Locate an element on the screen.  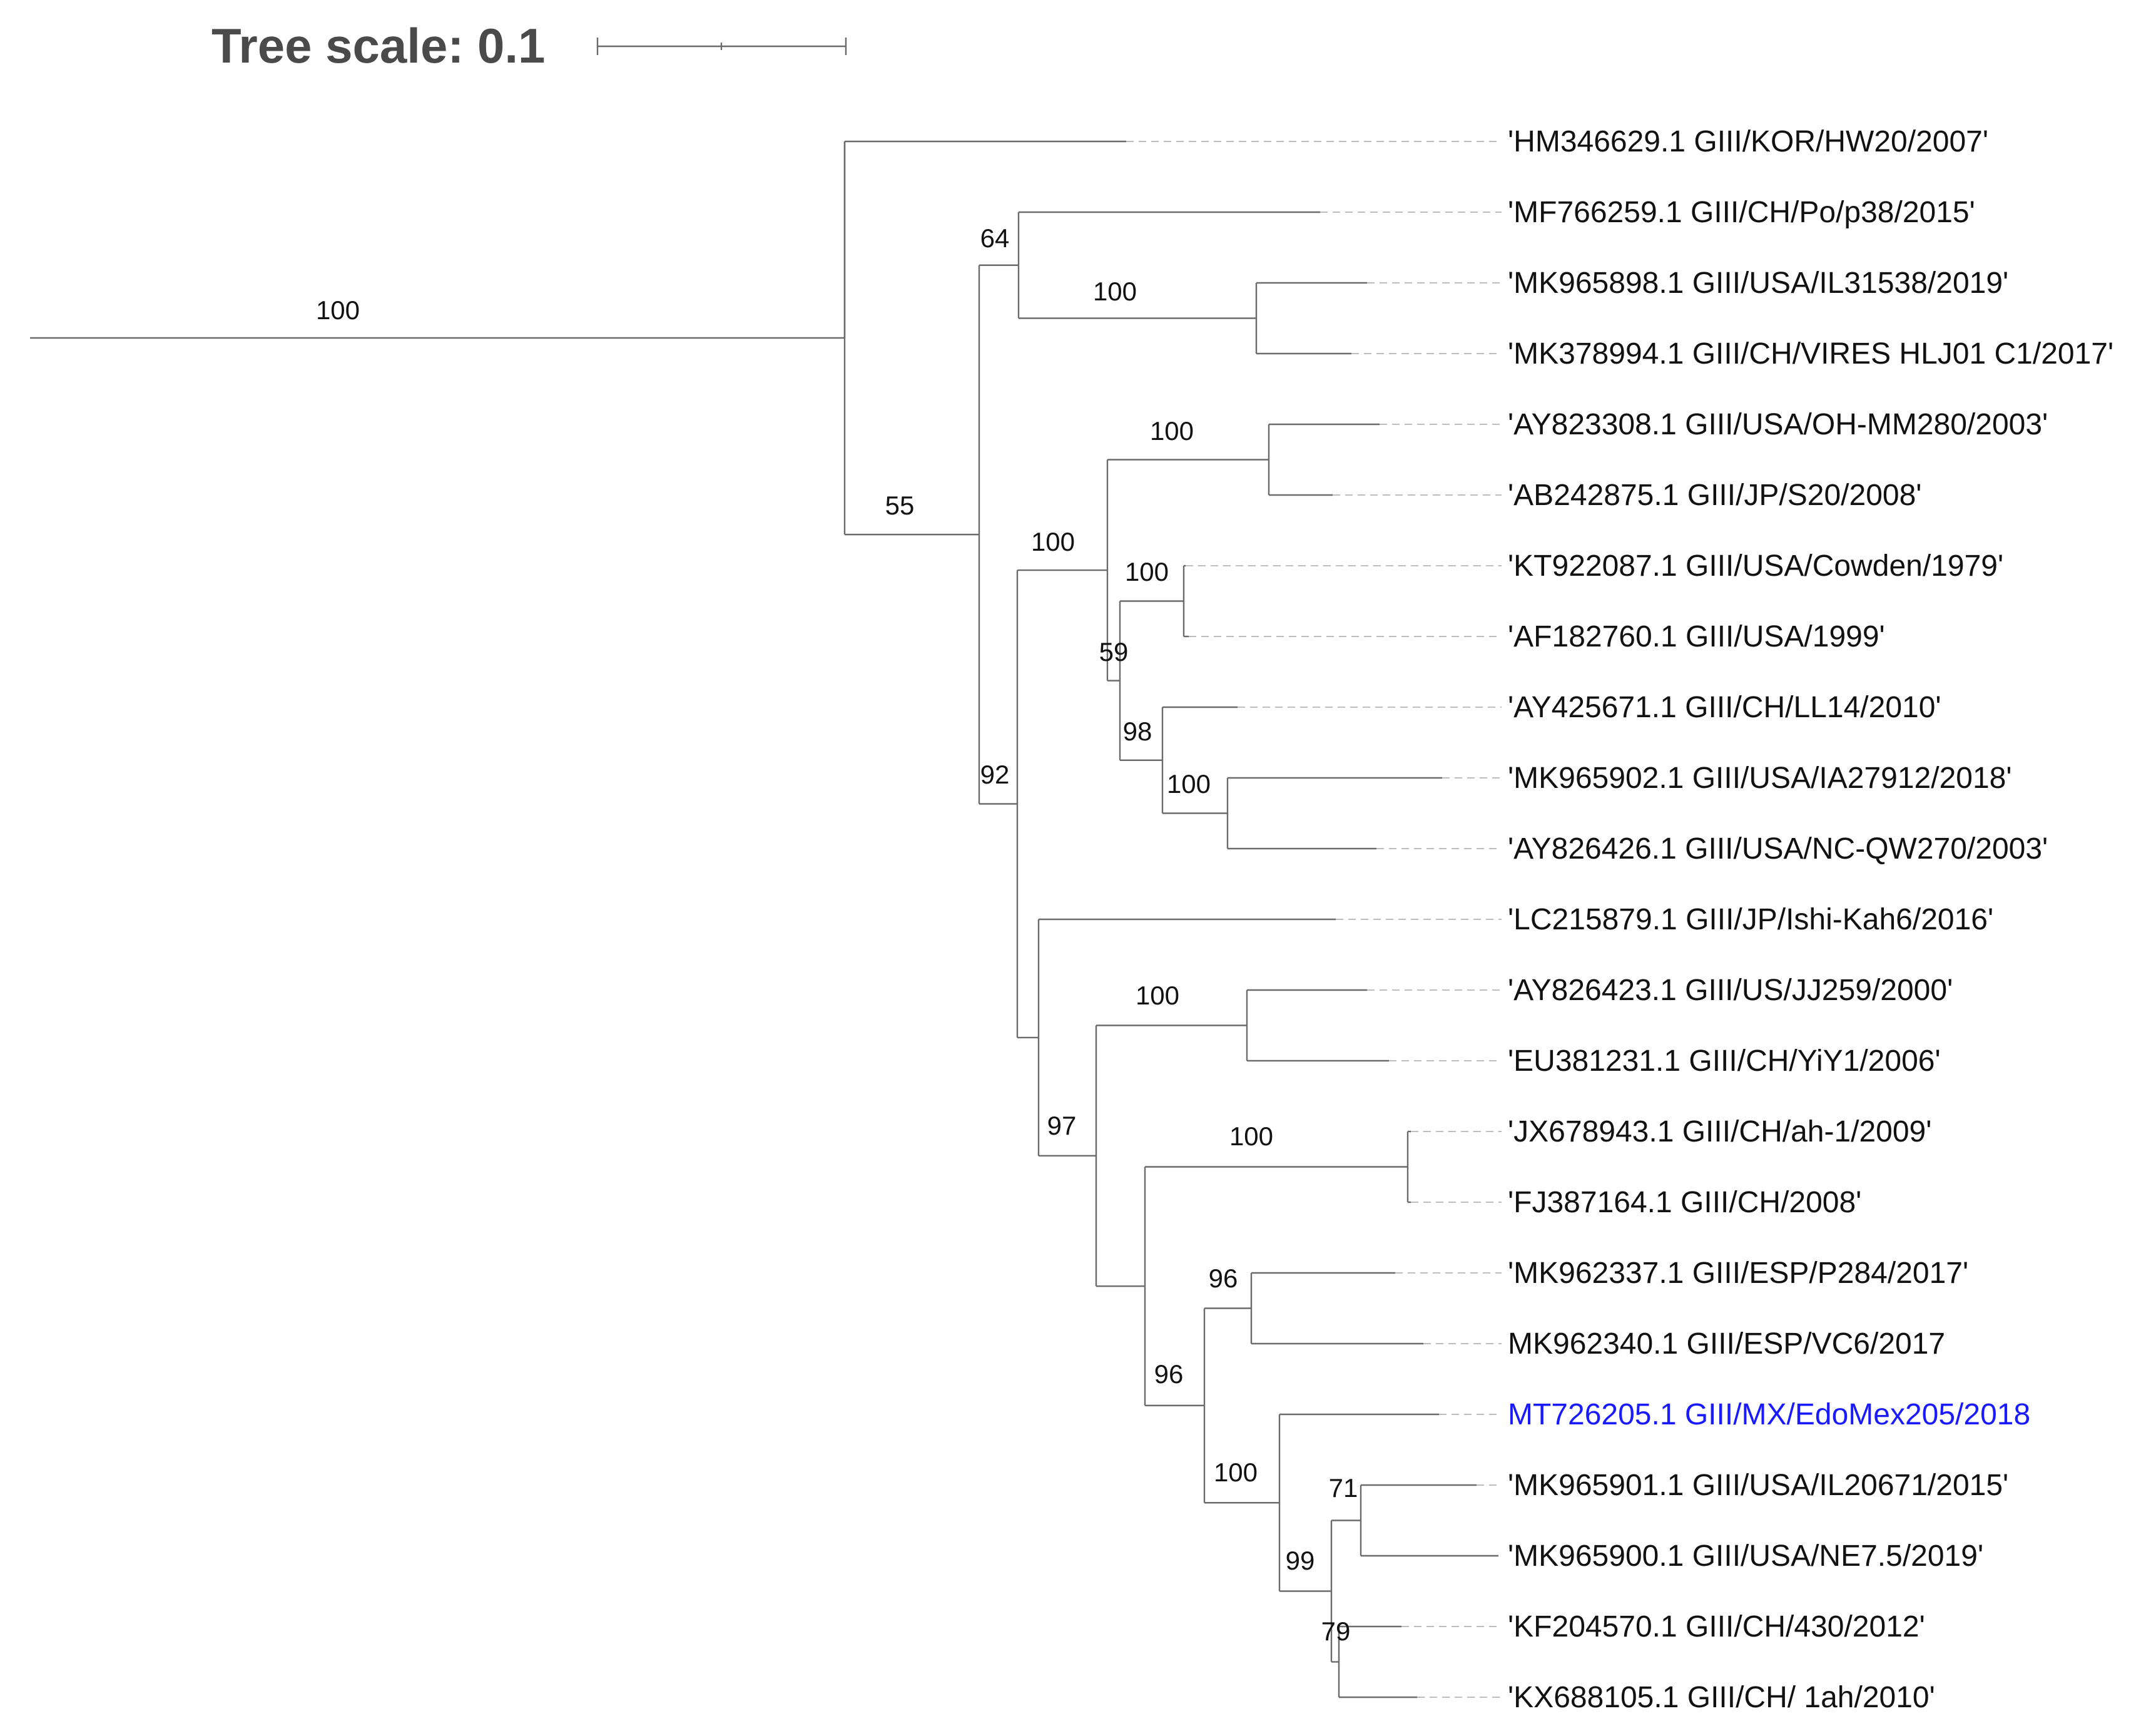
tree-scale-label: Tree scale: 0.1 is located at coordinates (378, 45).